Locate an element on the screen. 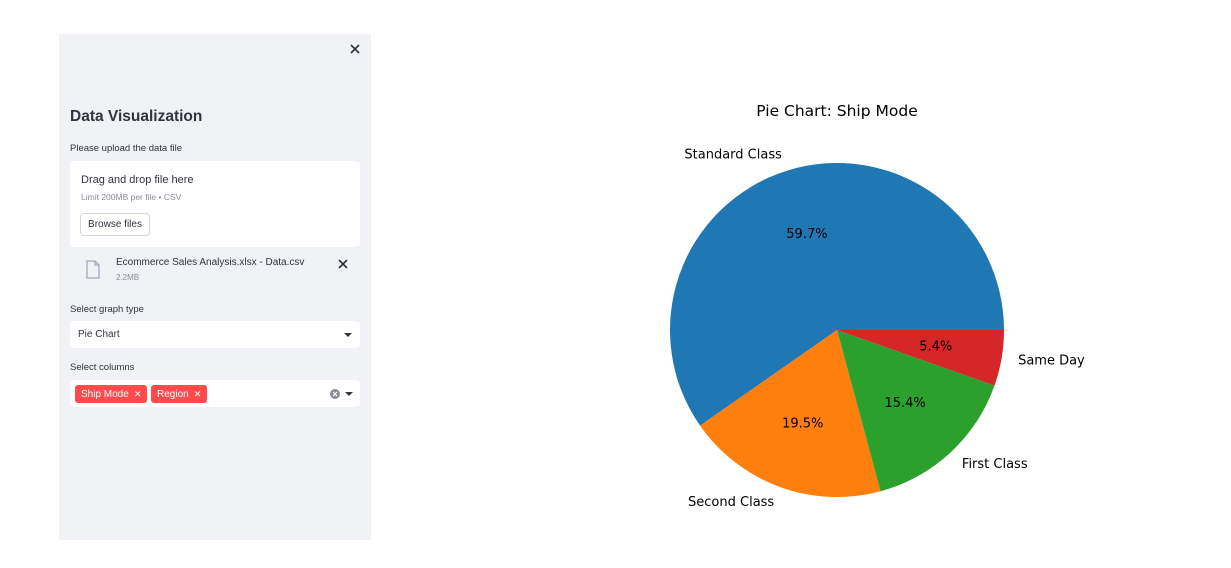 Image resolution: width=1231 pixels, height=568 pixels. pie-percent-label: 19.5% is located at coordinates (802, 424).